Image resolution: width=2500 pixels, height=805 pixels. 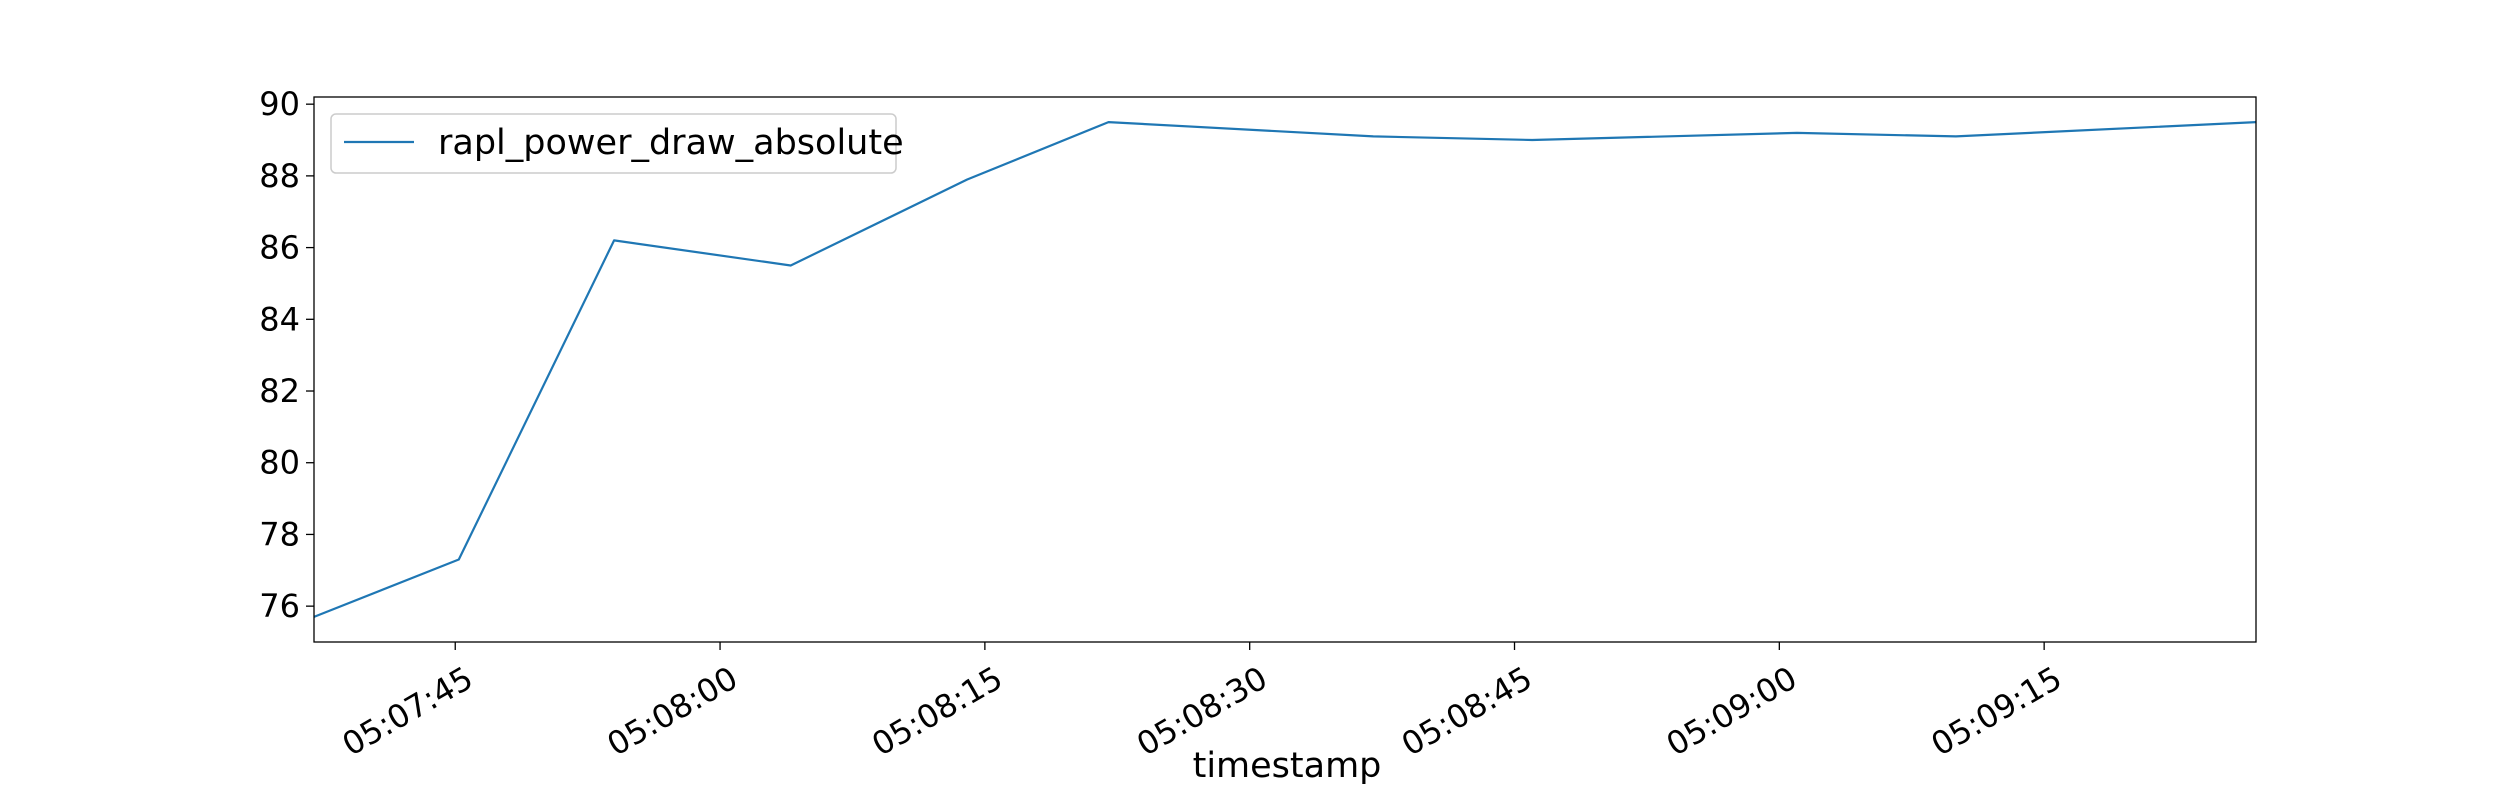 I want to click on legend: rapl_power_draw_absolute, so click(x=617, y=143).